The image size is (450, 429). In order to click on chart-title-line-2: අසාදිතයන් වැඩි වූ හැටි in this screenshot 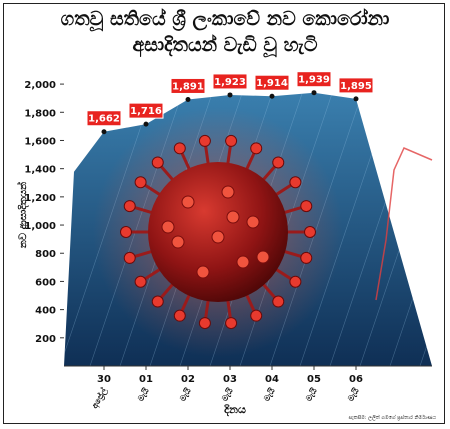, I will do `click(225, 45)`.